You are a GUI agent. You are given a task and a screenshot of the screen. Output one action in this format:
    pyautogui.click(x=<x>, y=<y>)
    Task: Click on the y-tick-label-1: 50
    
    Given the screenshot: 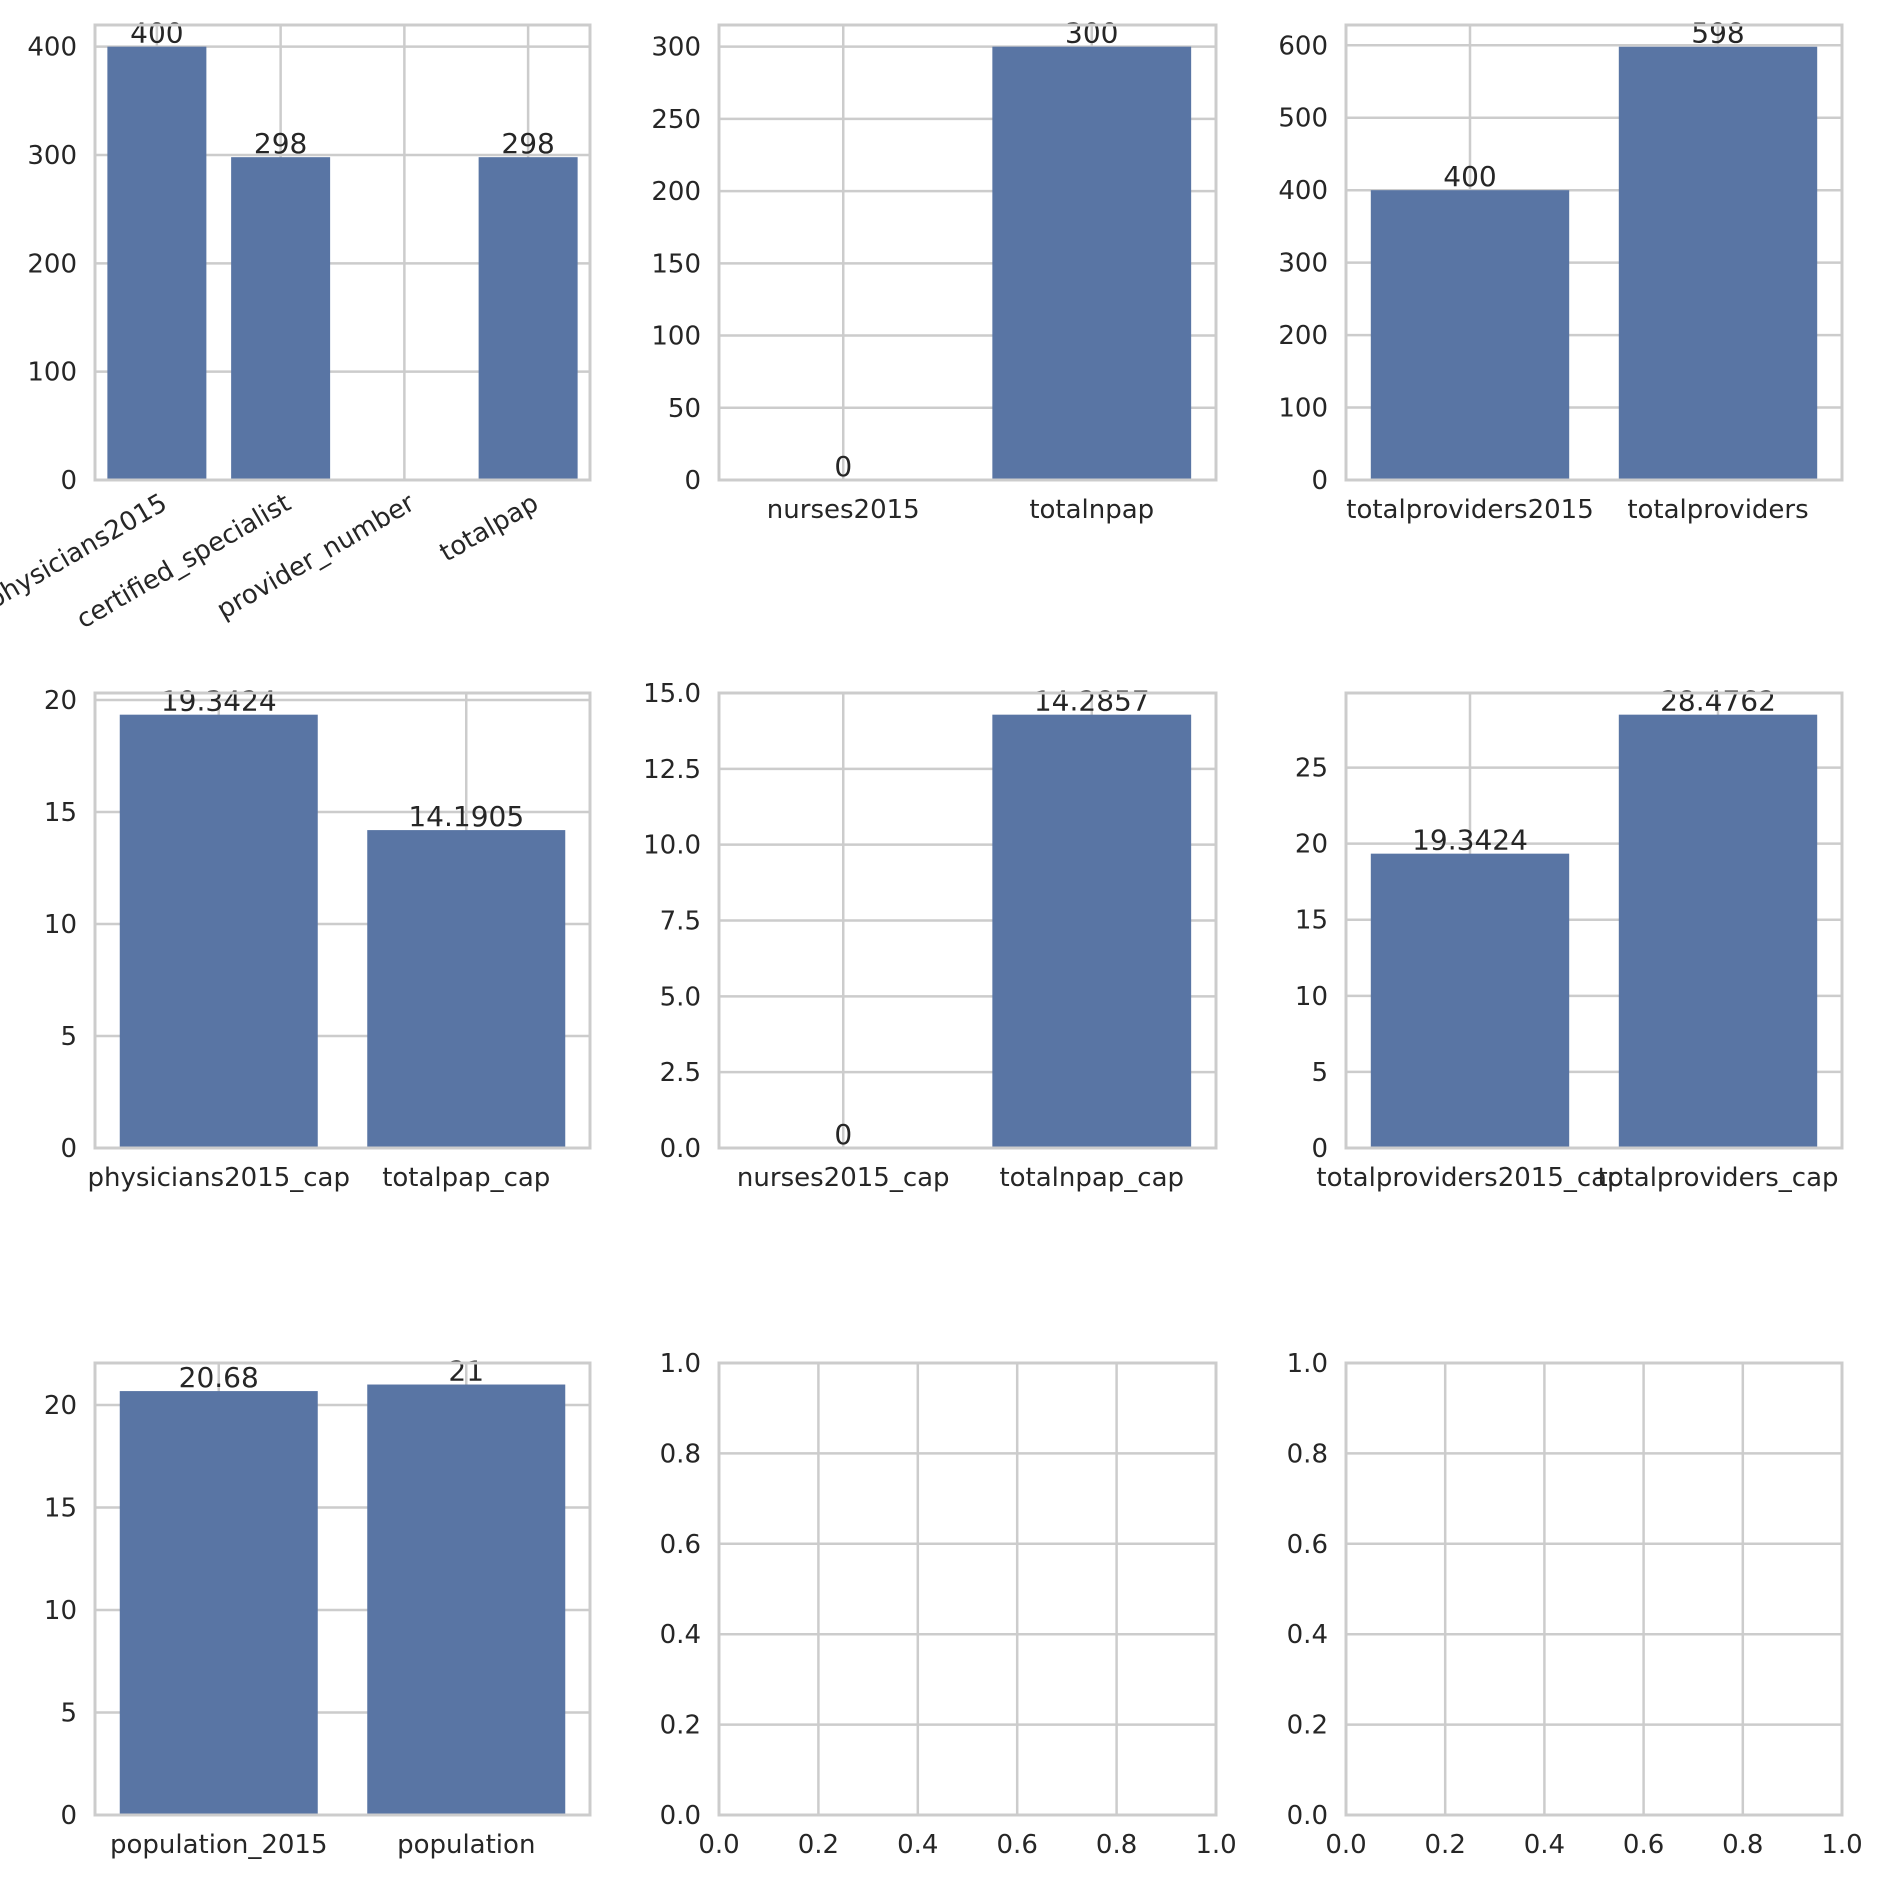 What is the action you would take?
    pyautogui.click(x=684, y=409)
    